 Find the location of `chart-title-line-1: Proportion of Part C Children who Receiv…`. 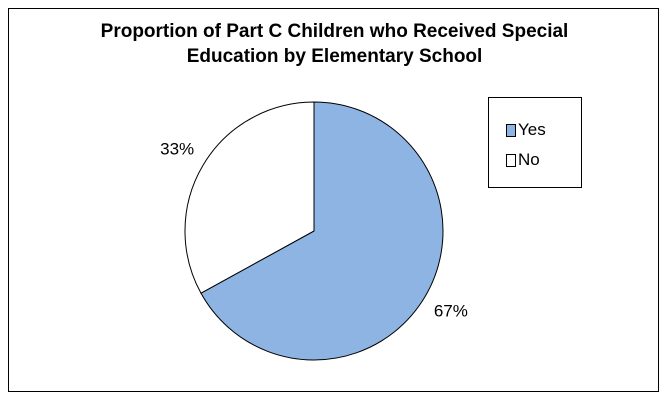

chart-title-line-1: Proportion of Part C Children who Receiv… is located at coordinates (334, 31).